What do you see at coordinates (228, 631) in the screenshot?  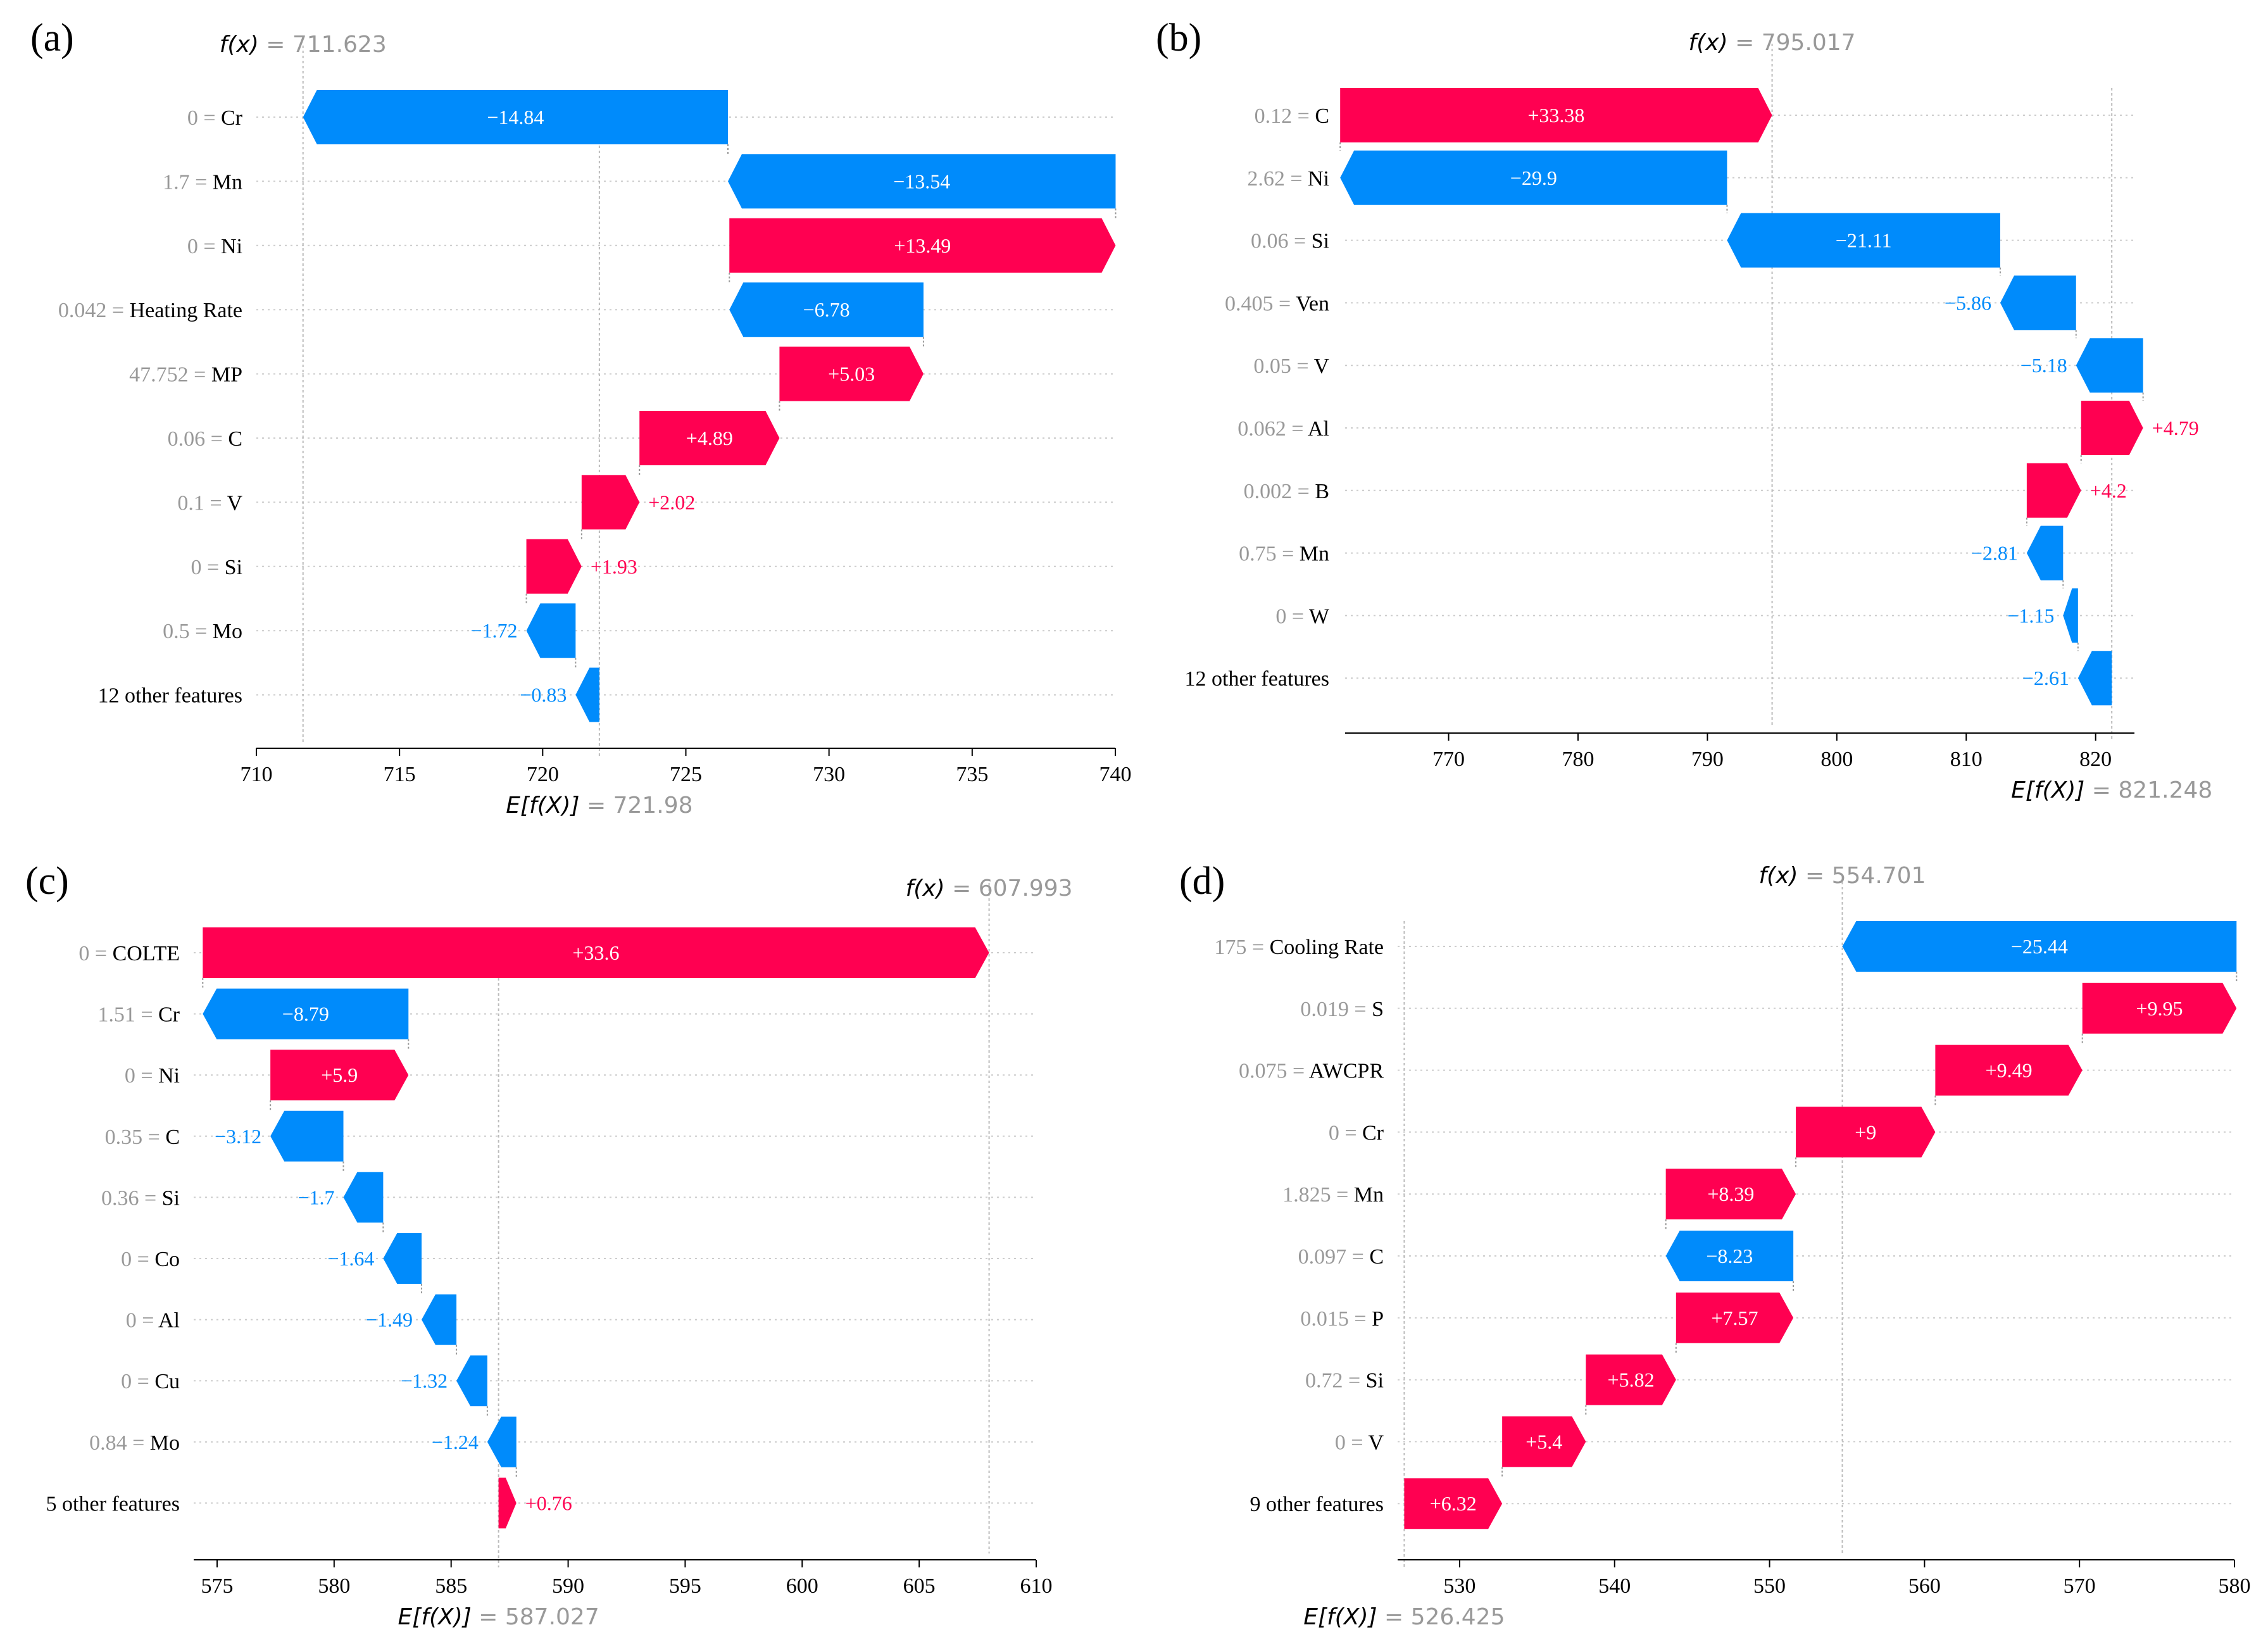 I see `feature-name: Mo` at bounding box center [228, 631].